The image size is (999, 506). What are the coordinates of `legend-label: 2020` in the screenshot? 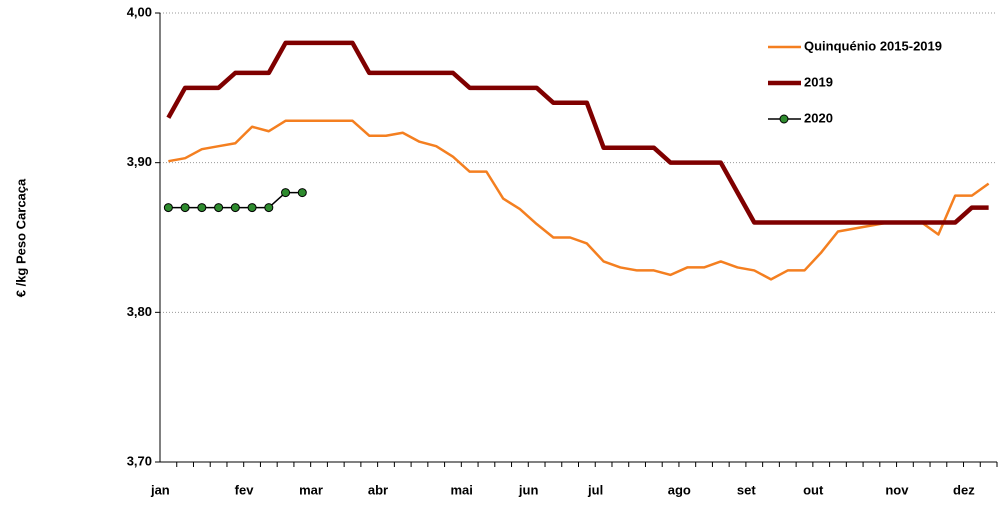 It's located at (818, 117).